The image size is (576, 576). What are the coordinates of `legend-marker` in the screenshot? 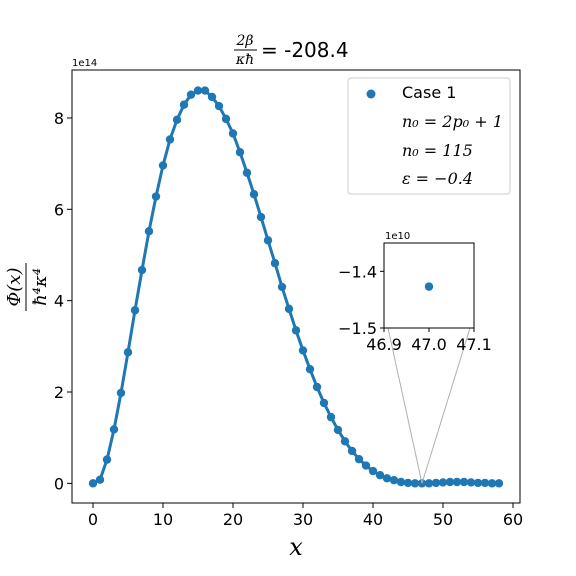 It's located at (371, 94).